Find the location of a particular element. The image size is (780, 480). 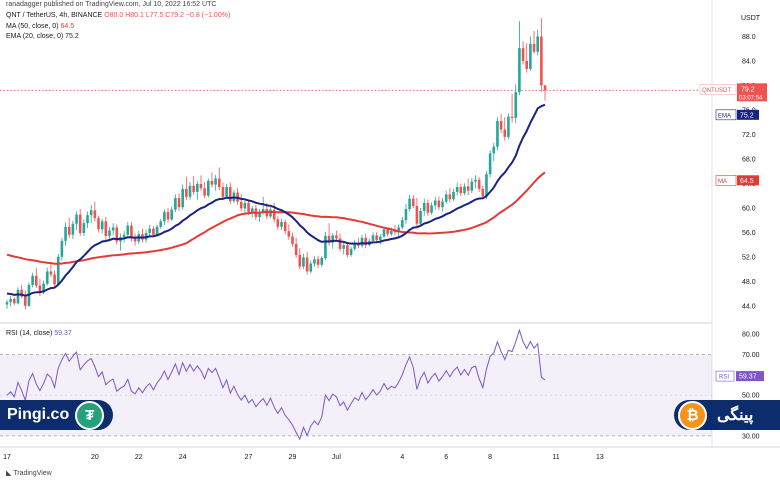

rsi-value-text: 59.37 is located at coordinates (748, 377).